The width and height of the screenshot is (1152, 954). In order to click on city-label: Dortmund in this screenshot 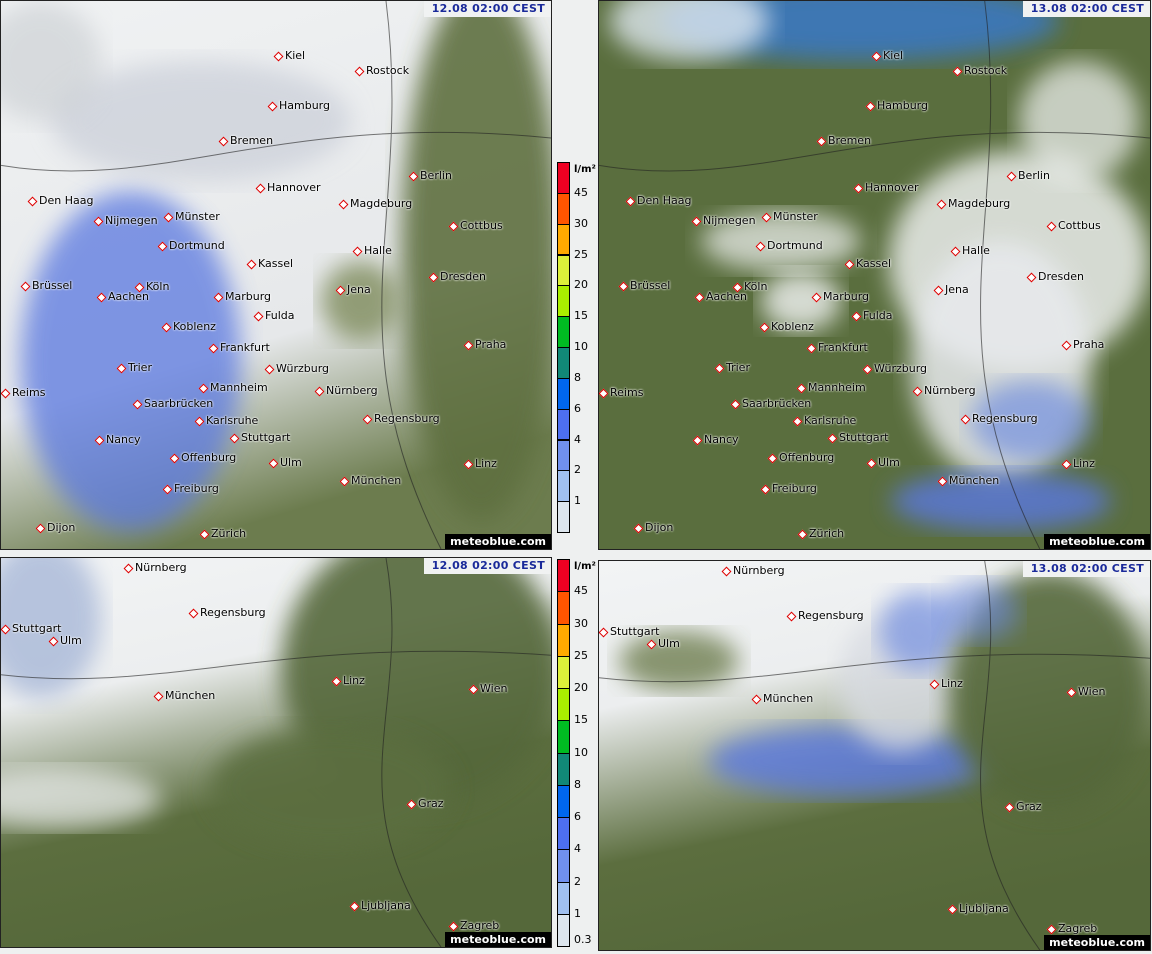, I will do `click(789, 245)`.